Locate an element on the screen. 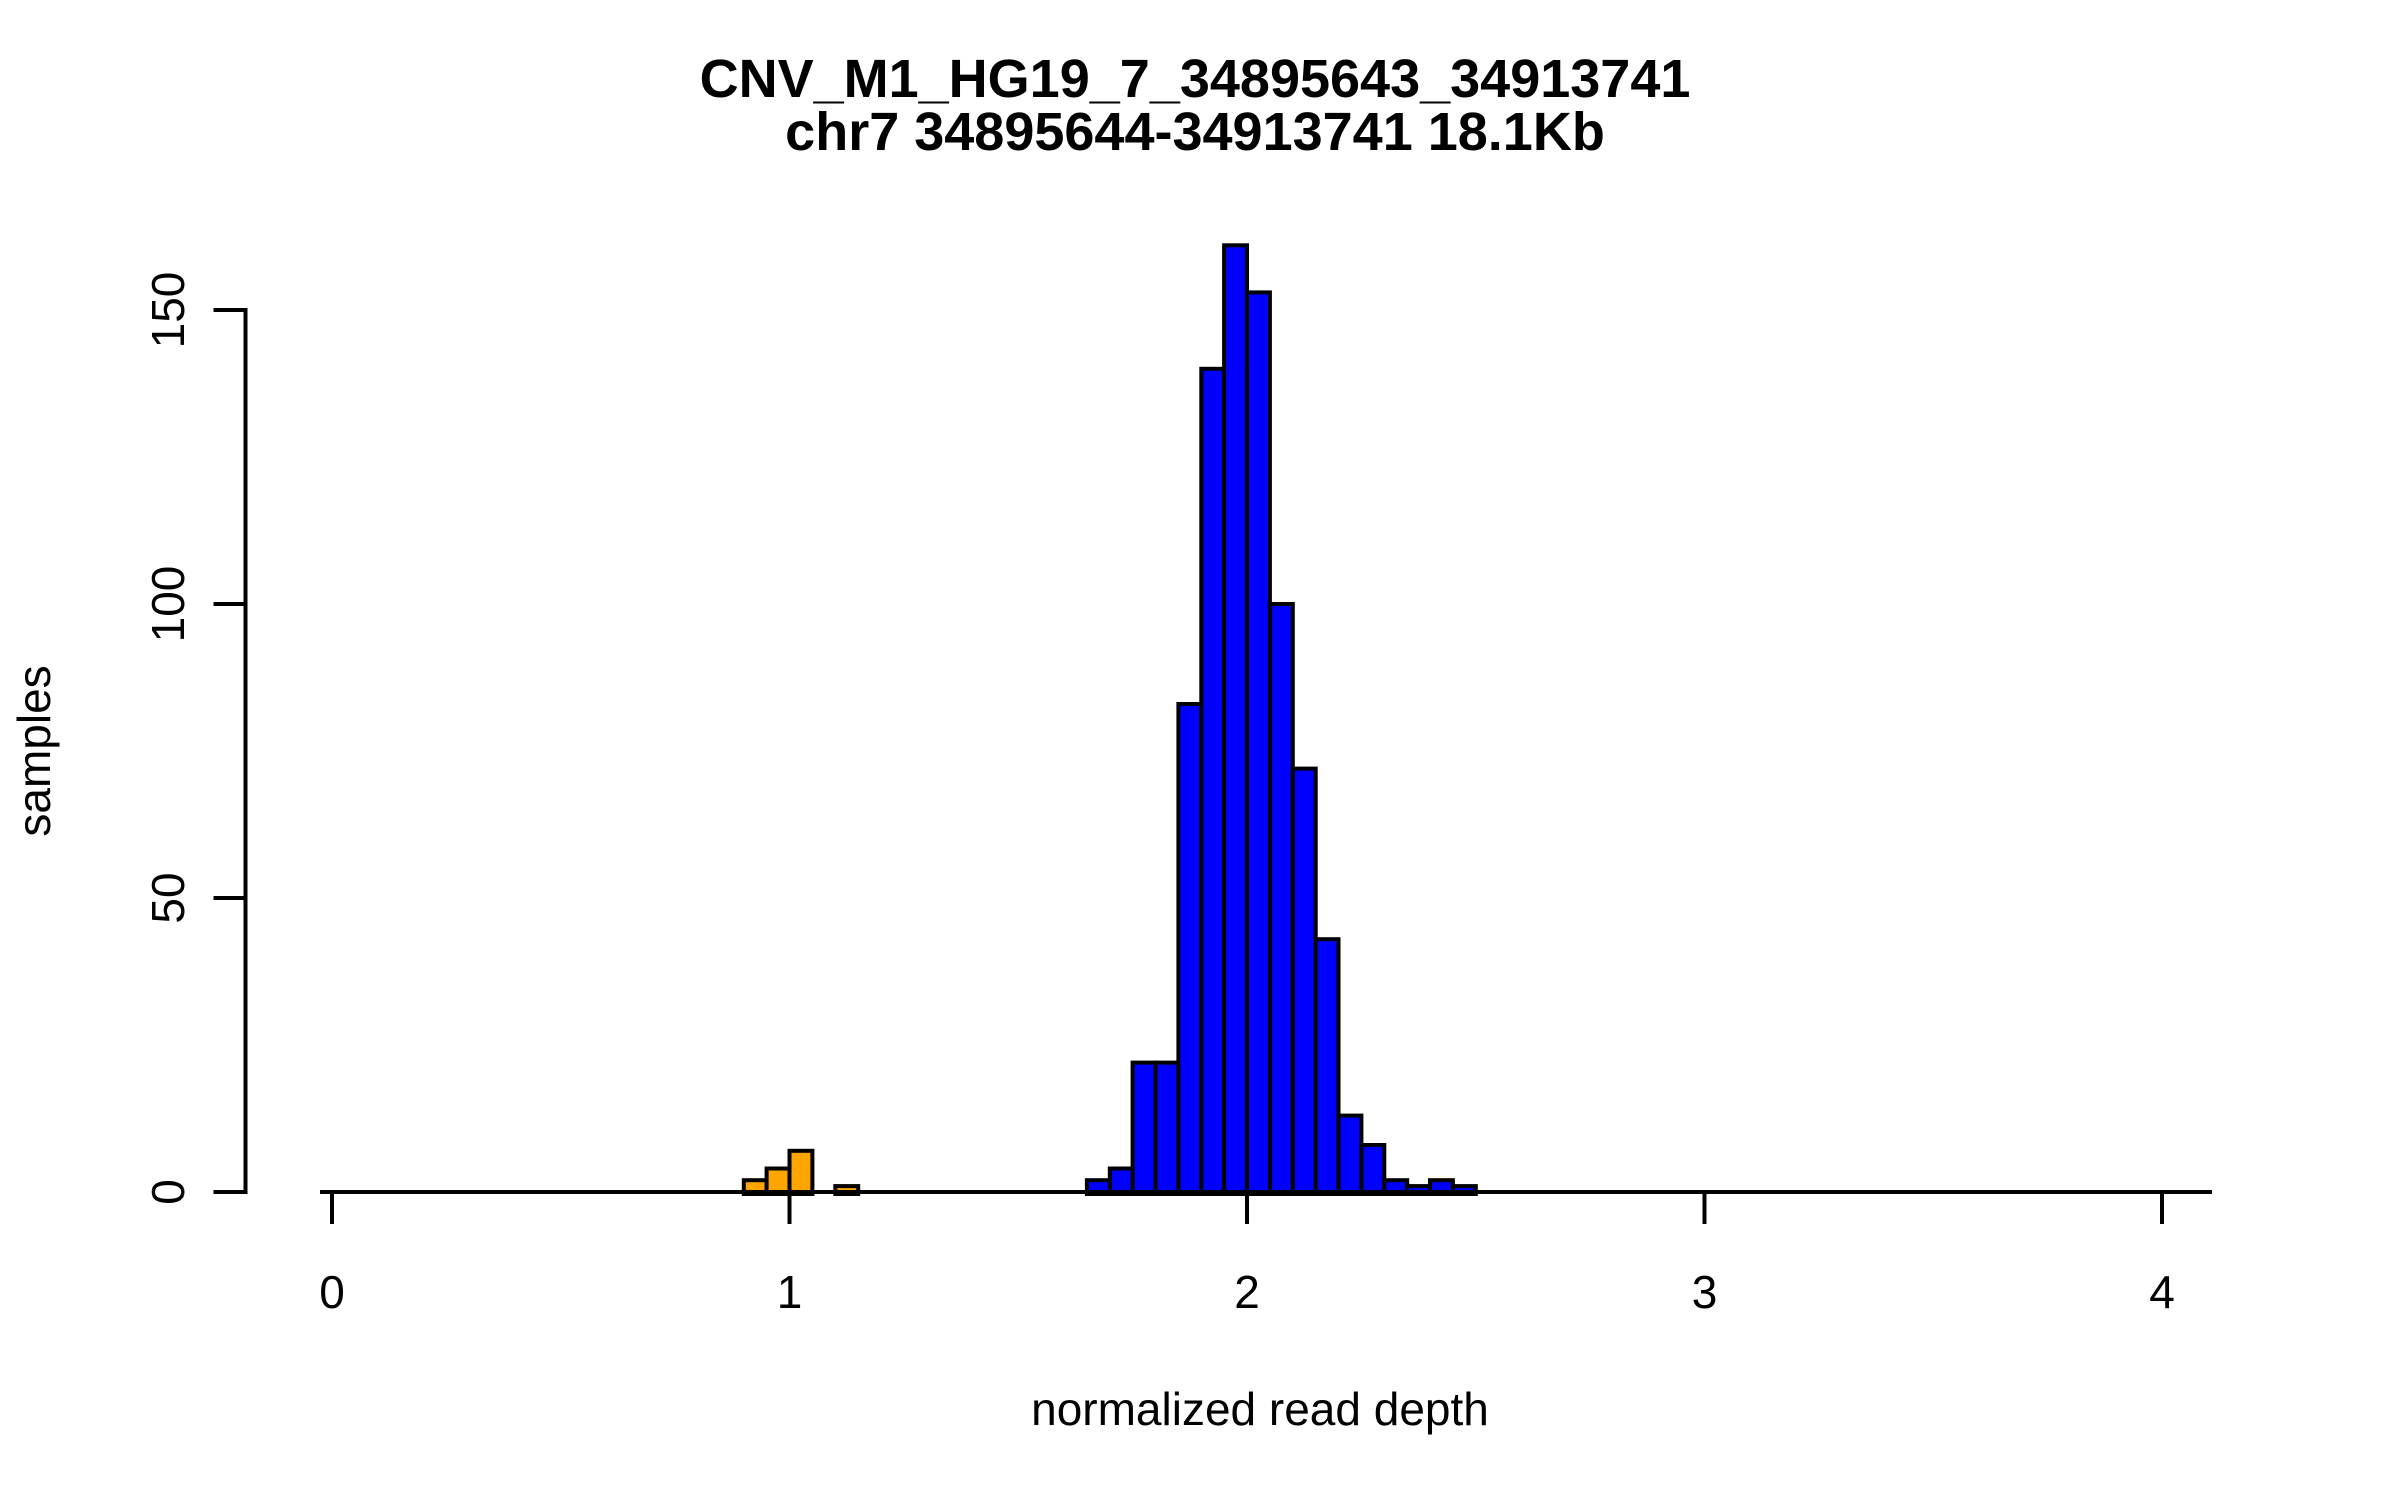 This screenshot has height=1500, width=2400. x-axis: 0 1 2 3 4 is located at coordinates (1265, 1254).